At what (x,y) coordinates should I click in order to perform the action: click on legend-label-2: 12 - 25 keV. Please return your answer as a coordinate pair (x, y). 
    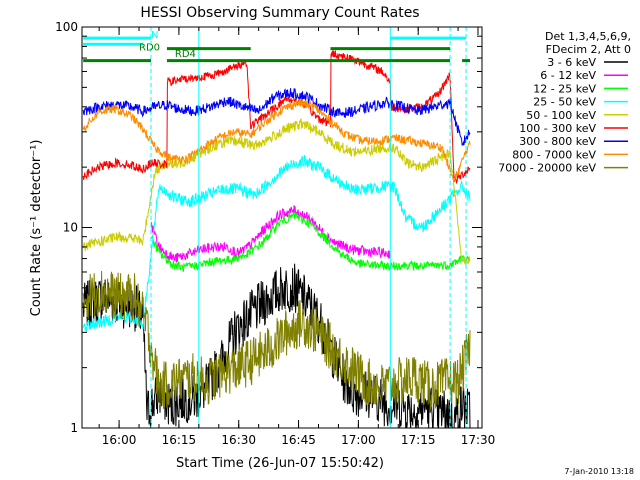
    Looking at the image, I should click on (564, 88).